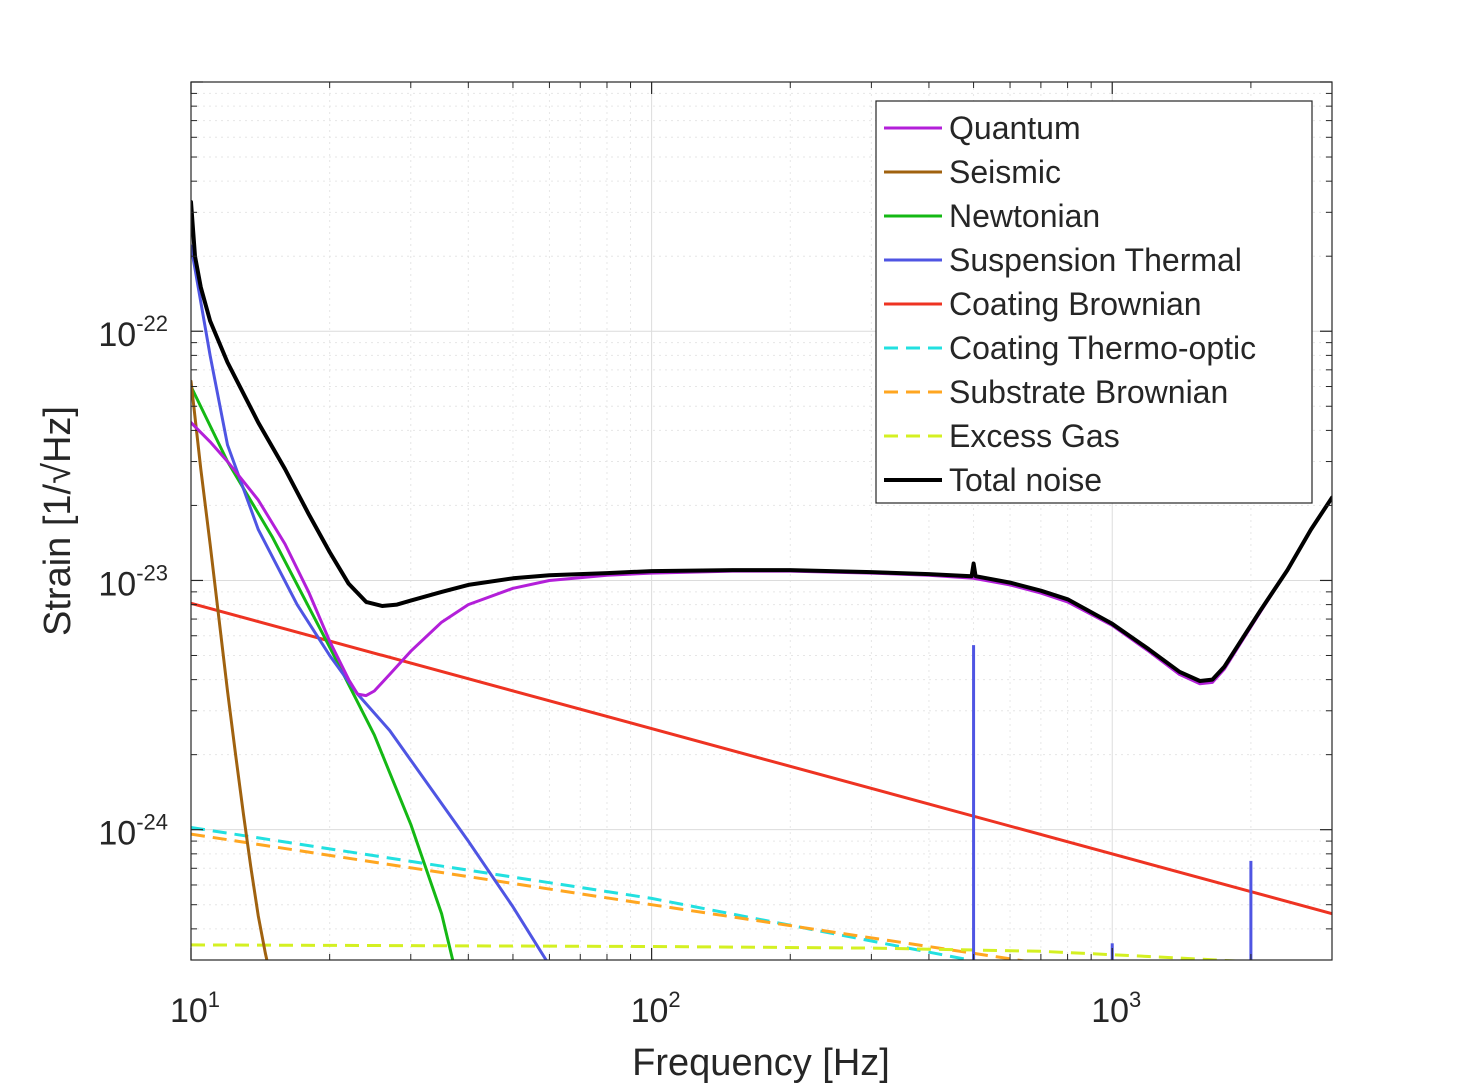  Describe the element at coordinates (1075, 304) in the screenshot. I see `legend-label: Coating Brownian` at that location.